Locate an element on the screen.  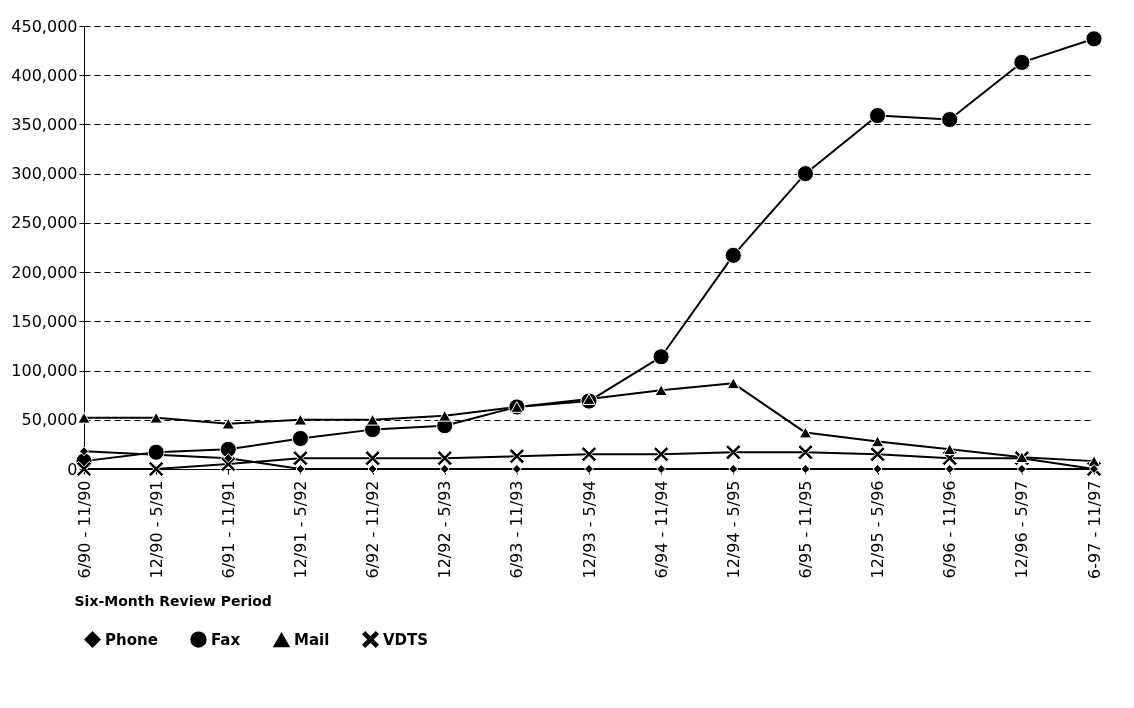
x-tick-label: 6/95 - 11/95 is located at coordinates (805, 529).